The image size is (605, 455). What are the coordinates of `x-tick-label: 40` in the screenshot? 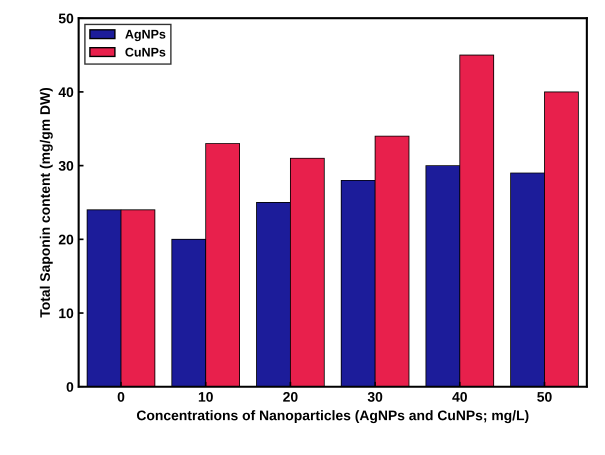 It's located at (459, 397).